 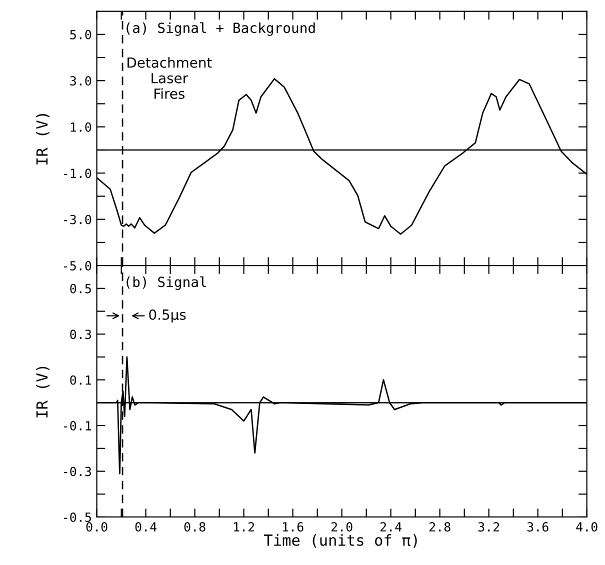 What do you see at coordinates (81, 81) in the screenshot?
I see `y-tick-label: 3.0` at bounding box center [81, 81].